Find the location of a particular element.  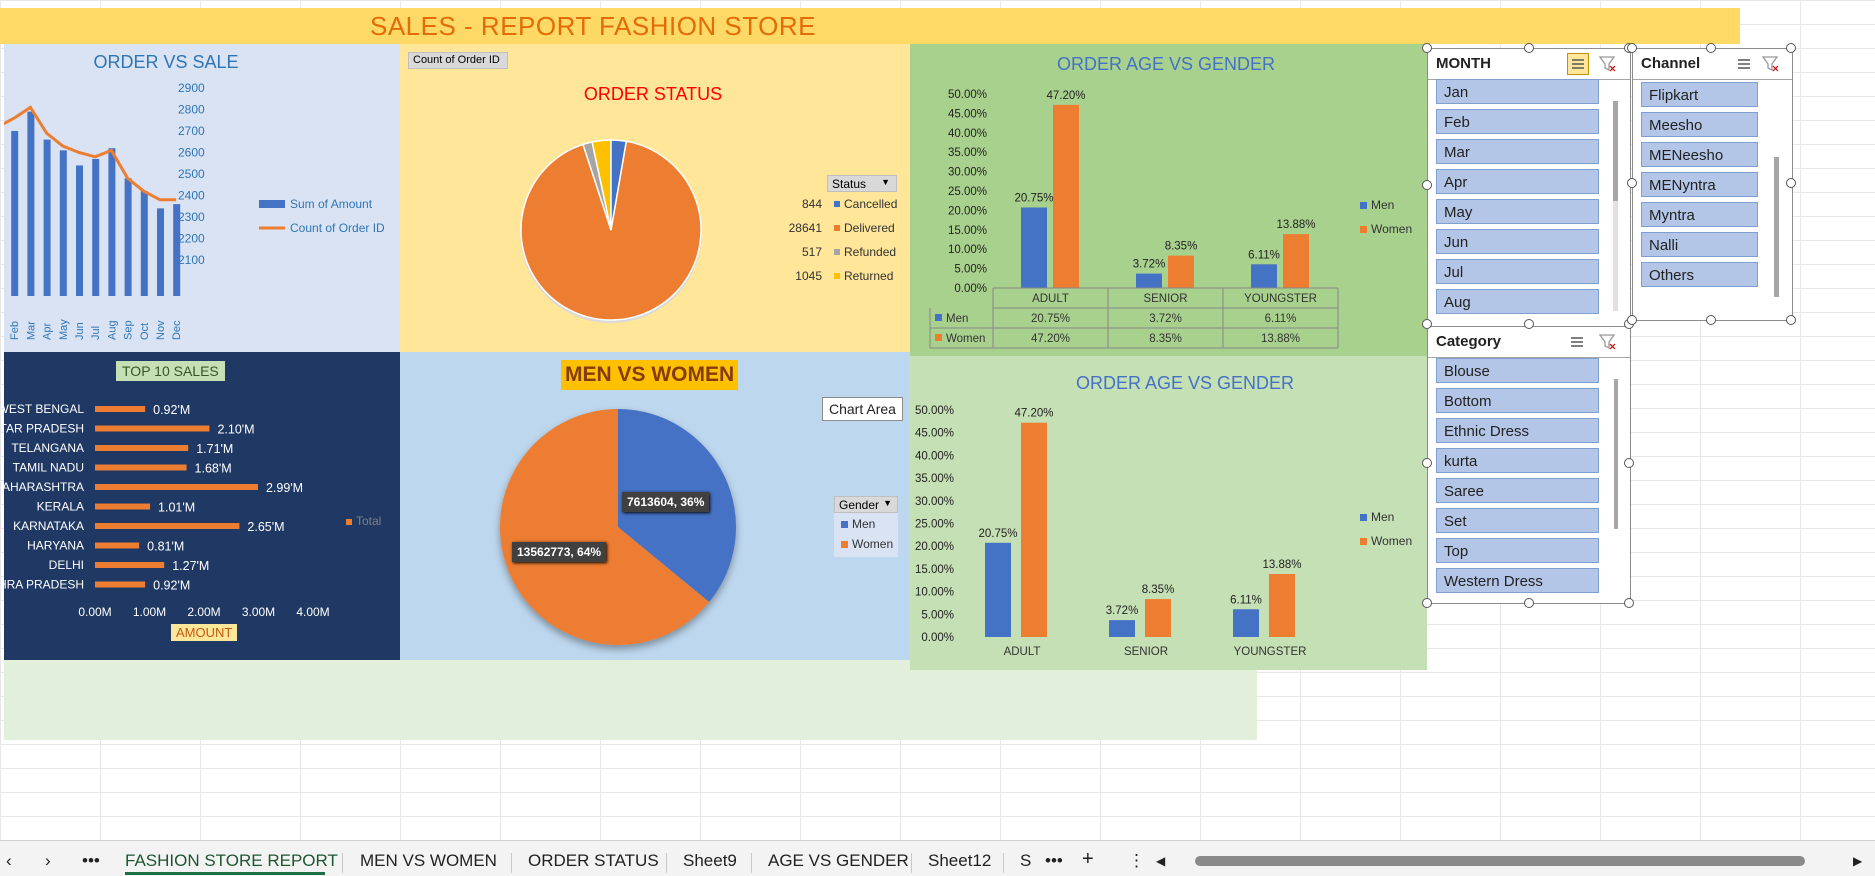

slicer-item-saree: Saree is located at coordinates (1517, 490).